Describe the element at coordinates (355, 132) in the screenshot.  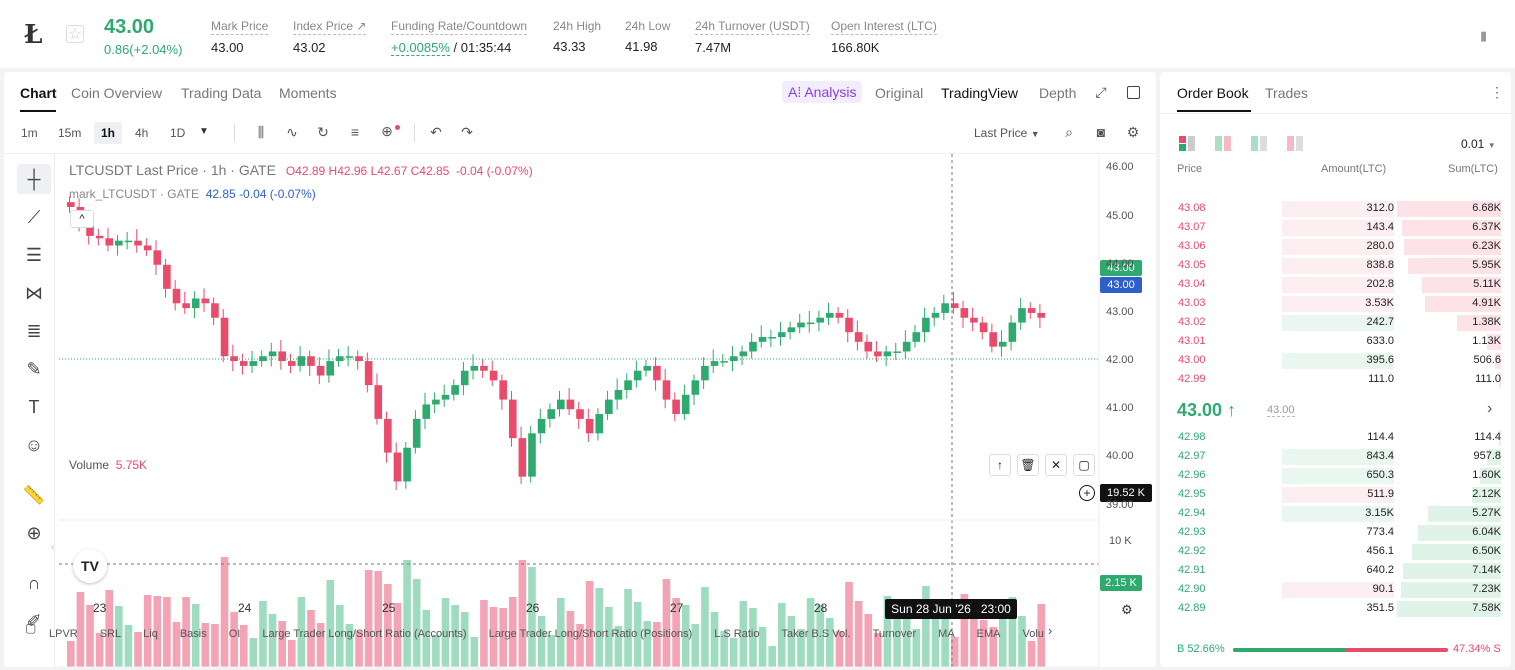
I see `templates-icon: ≡` at that location.